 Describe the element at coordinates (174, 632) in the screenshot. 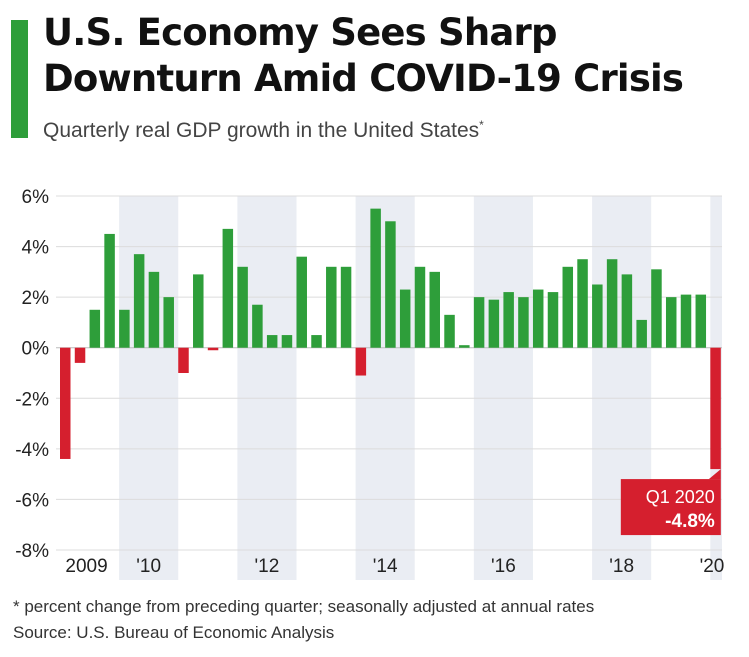

I see `source-note: Source: U.S. Bureau of Economic Analysis` at that location.